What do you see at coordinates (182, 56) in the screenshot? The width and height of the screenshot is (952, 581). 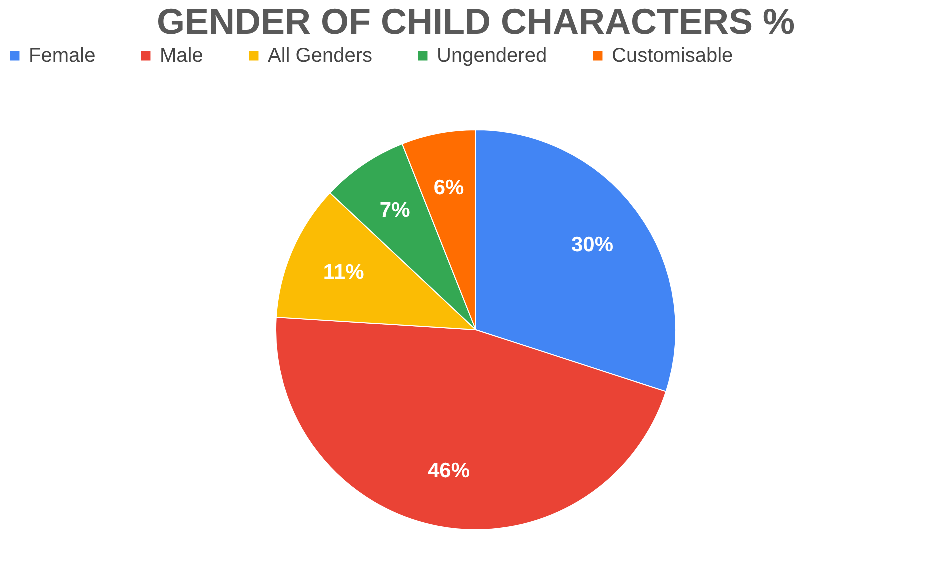 I see `legend-label: Male` at bounding box center [182, 56].